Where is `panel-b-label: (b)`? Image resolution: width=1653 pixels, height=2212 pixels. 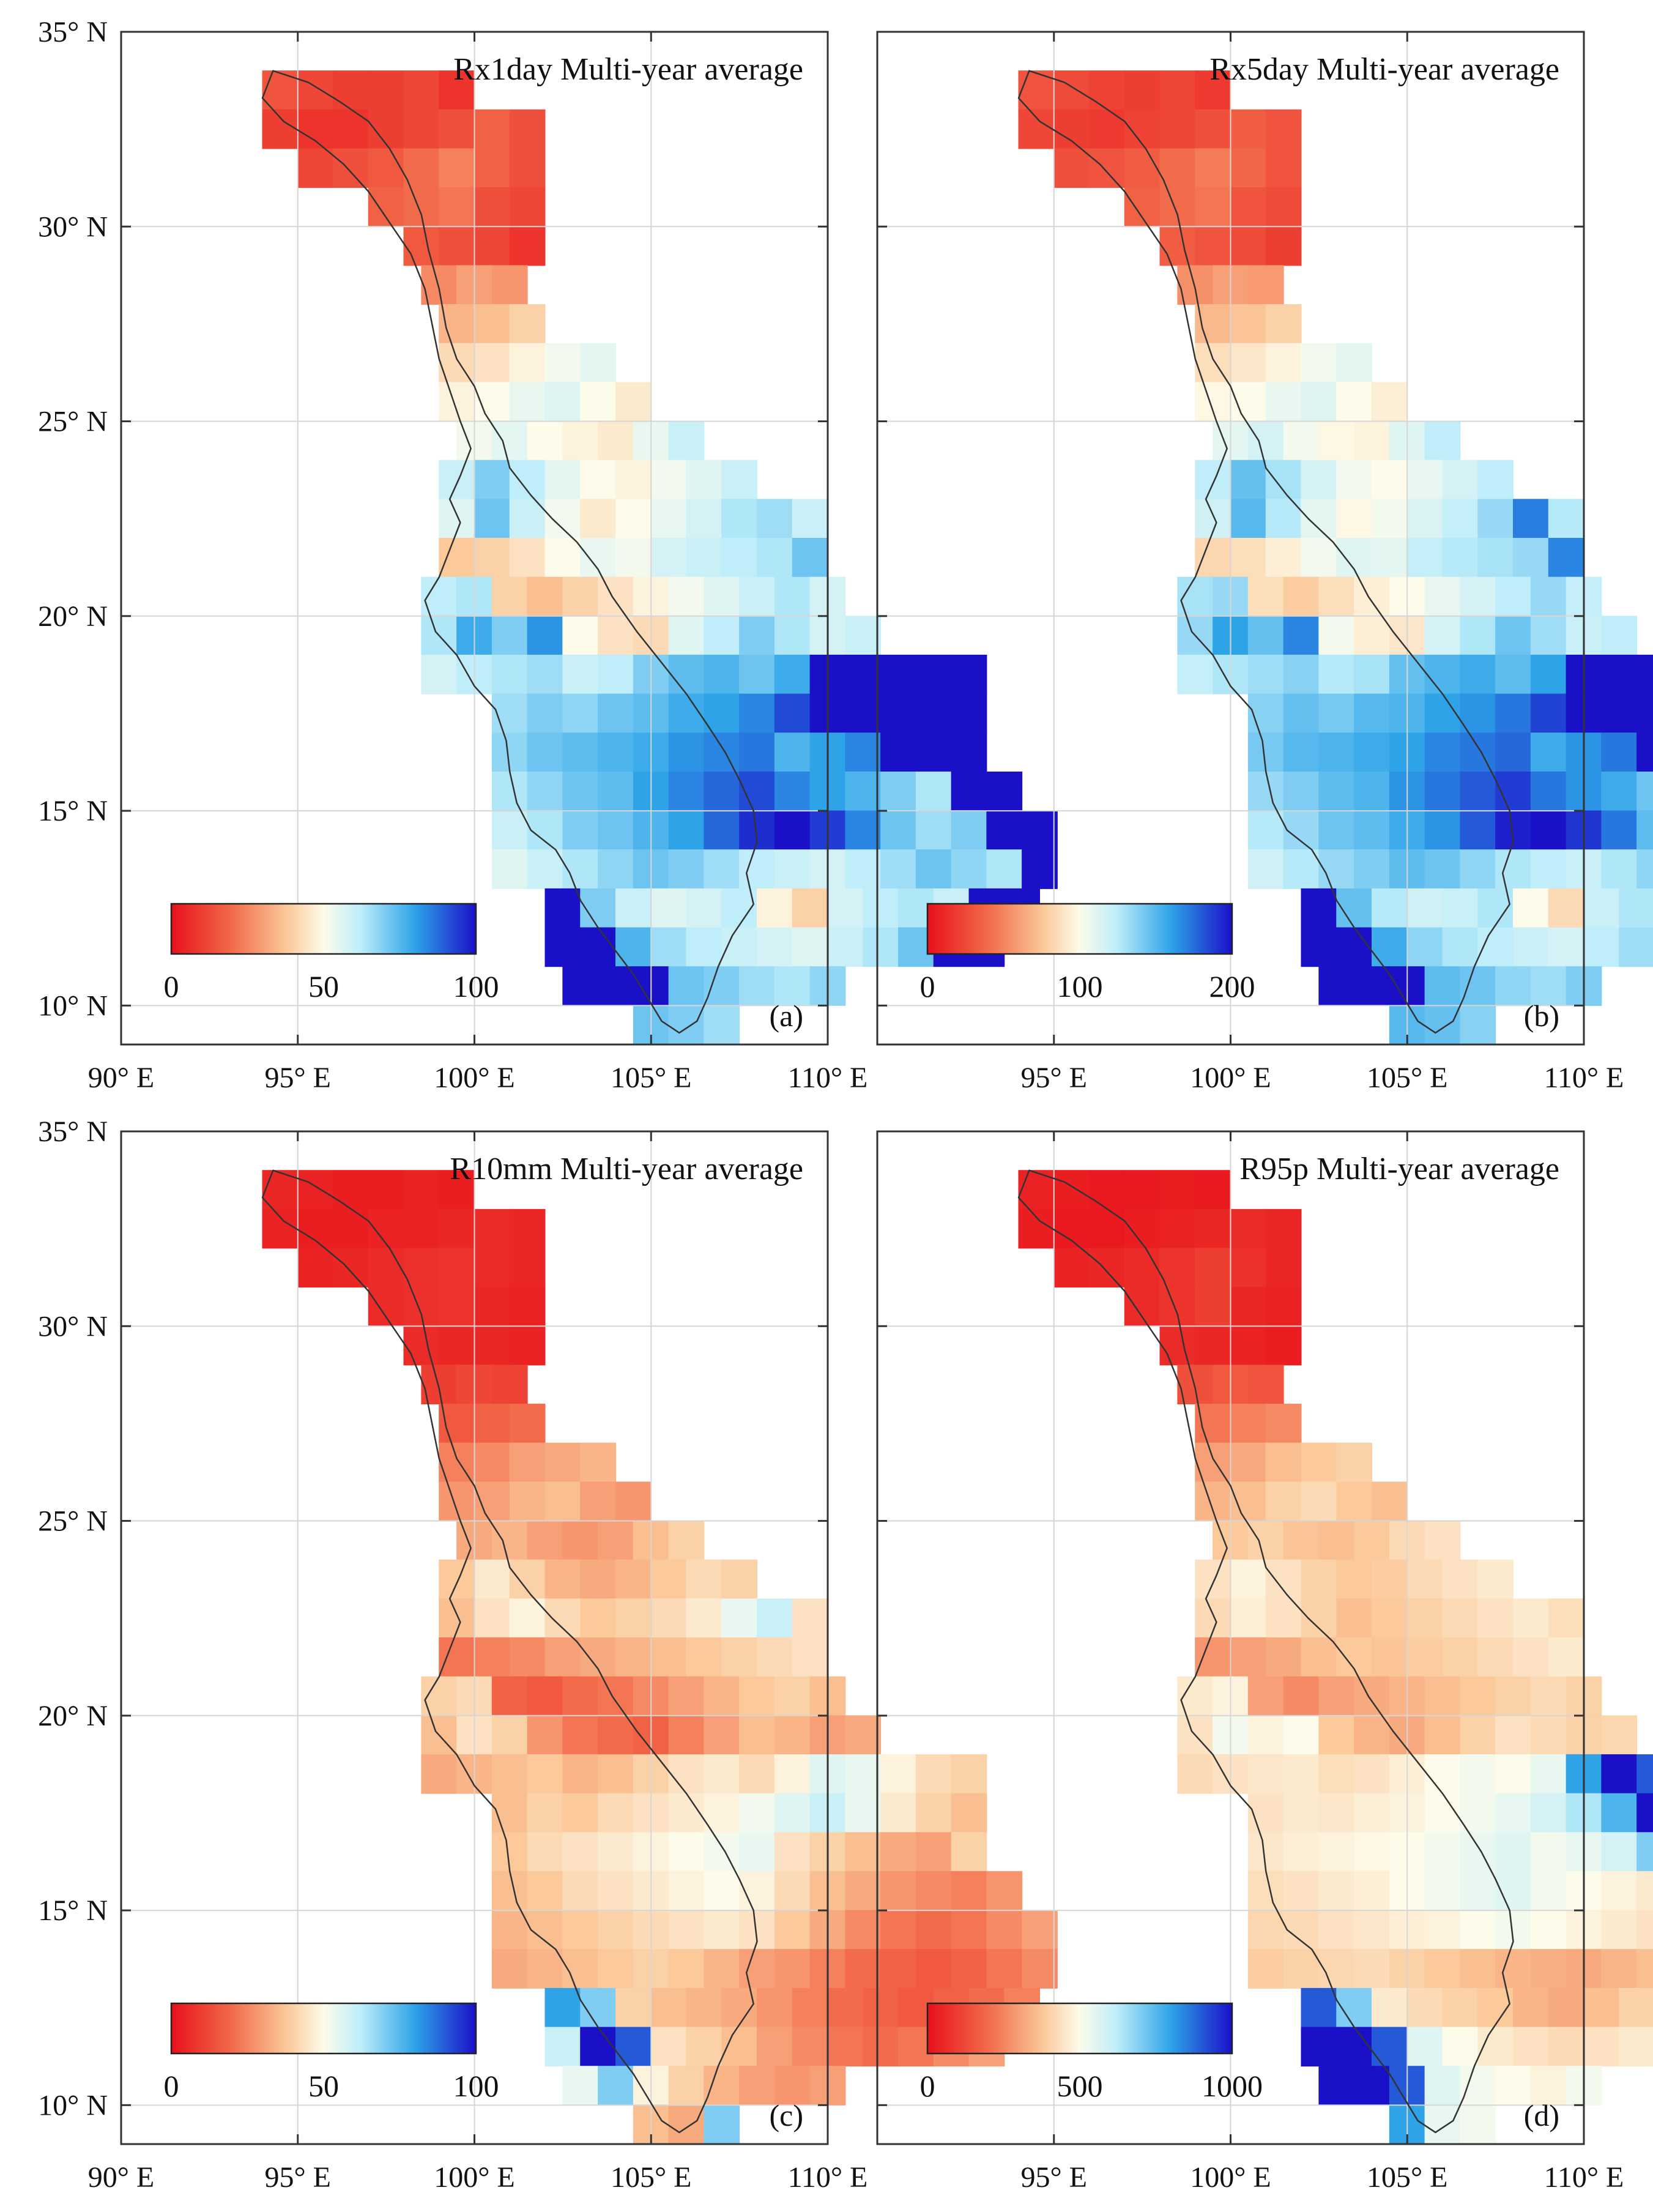
panel-b-label: (b) is located at coordinates (1542, 1016).